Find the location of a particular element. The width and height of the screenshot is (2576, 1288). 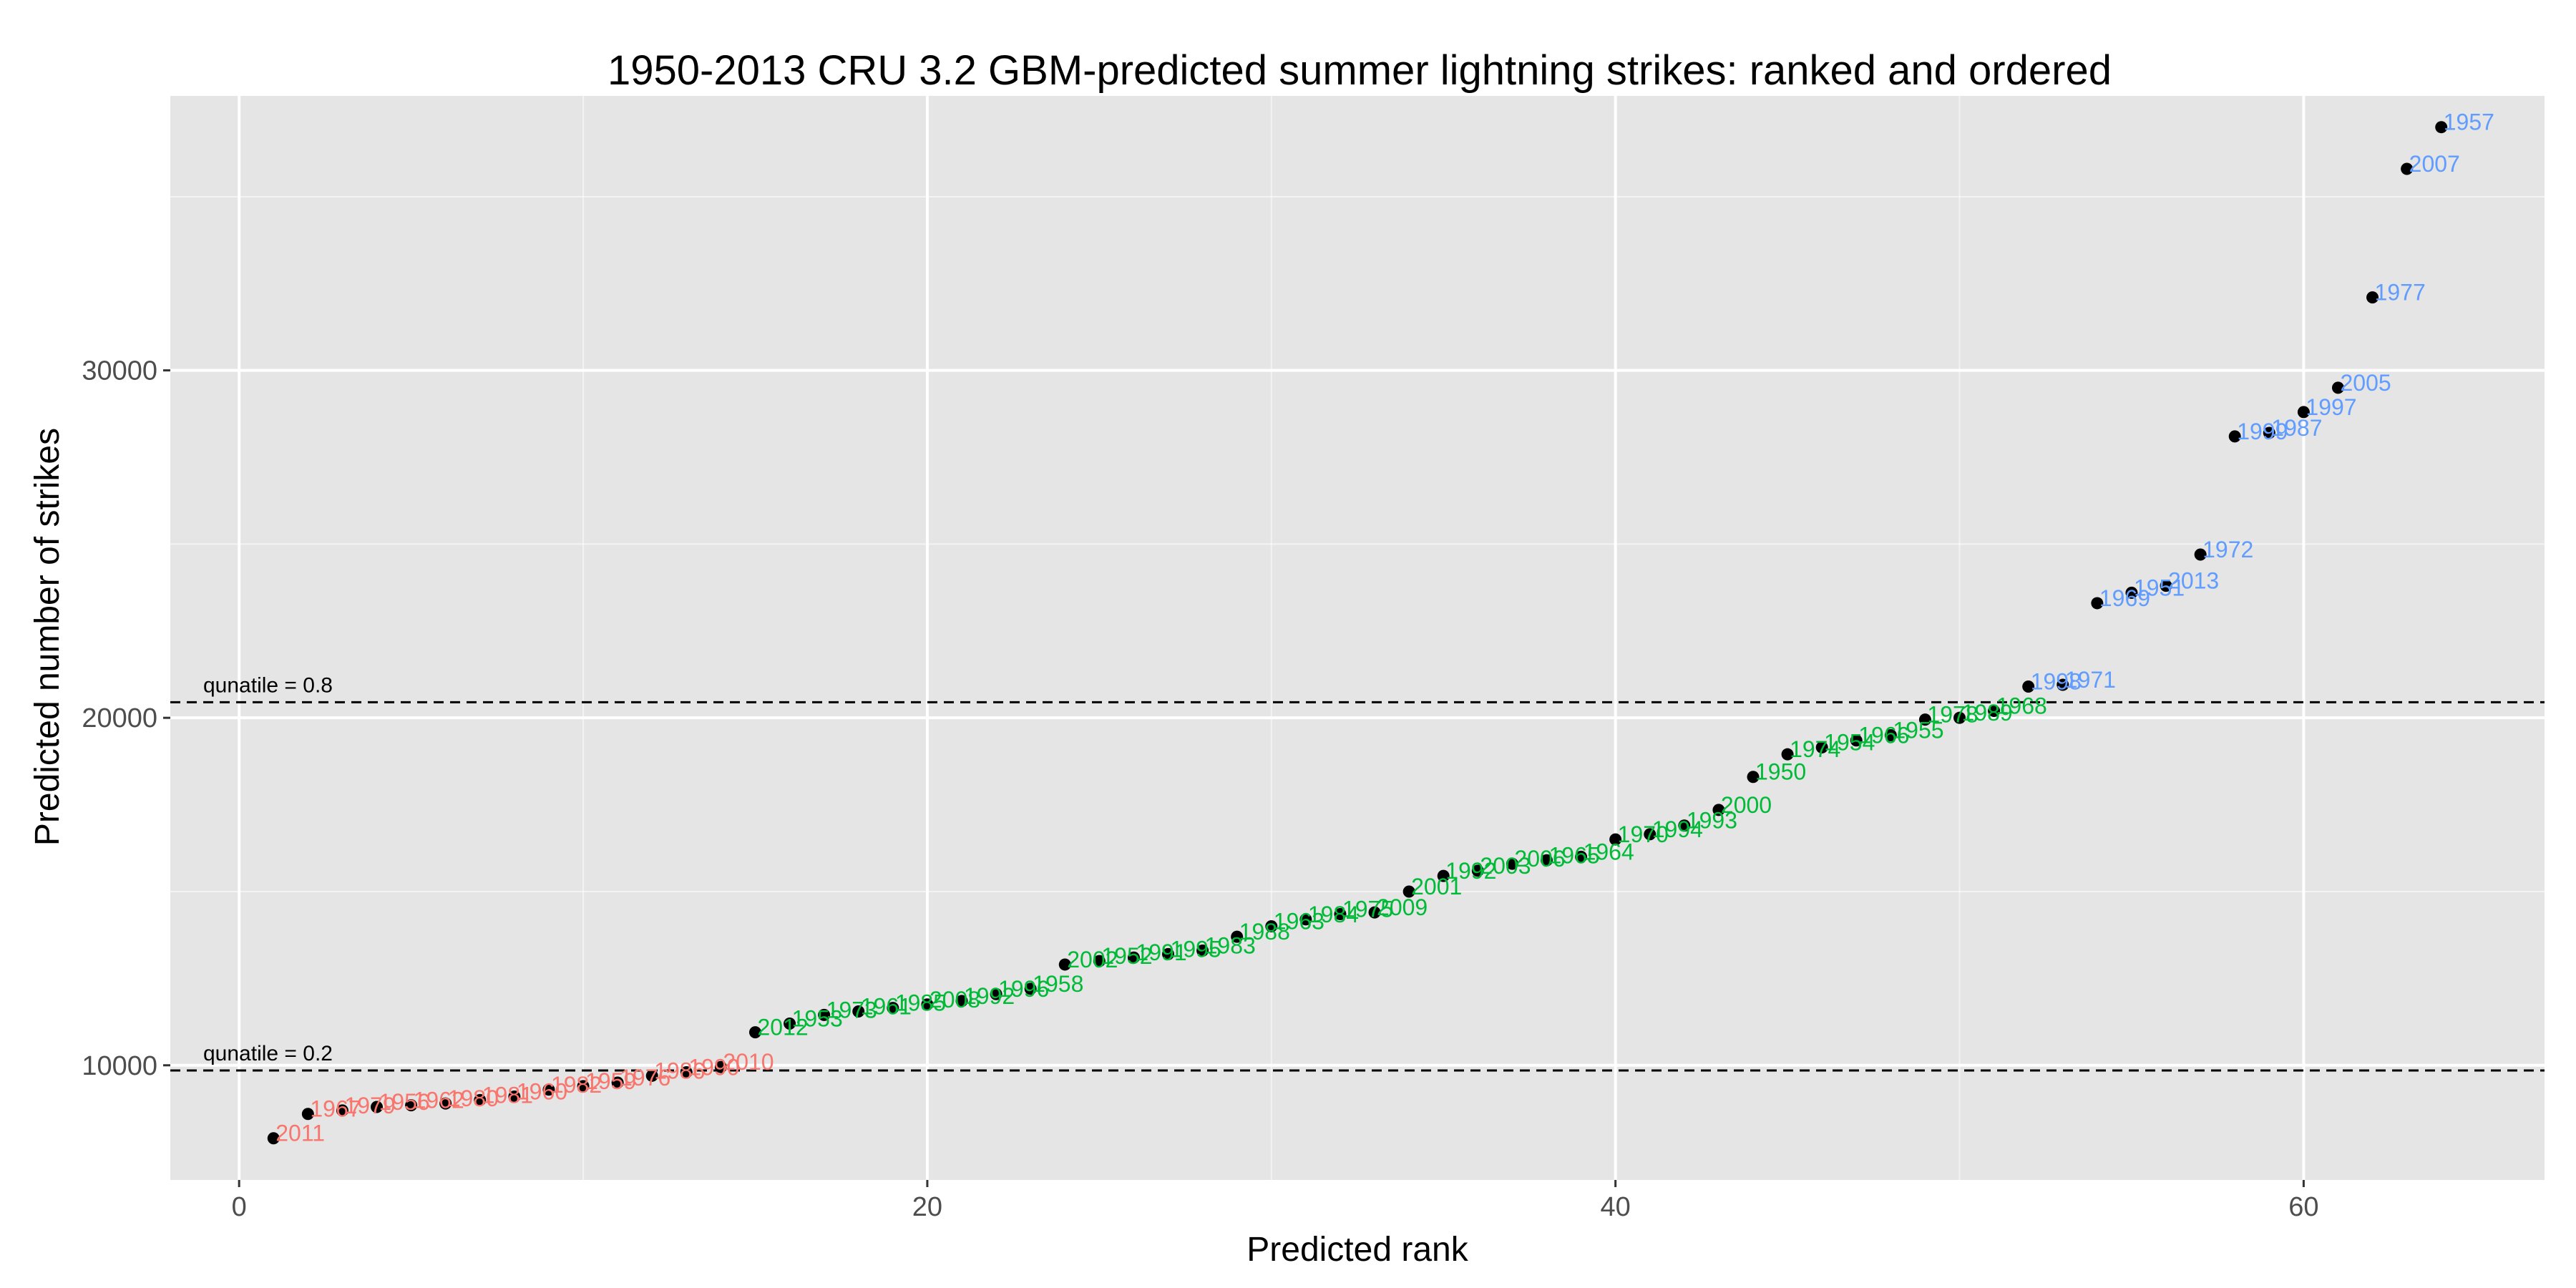

point-year-label: 1995 is located at coordinates (1196, 949).